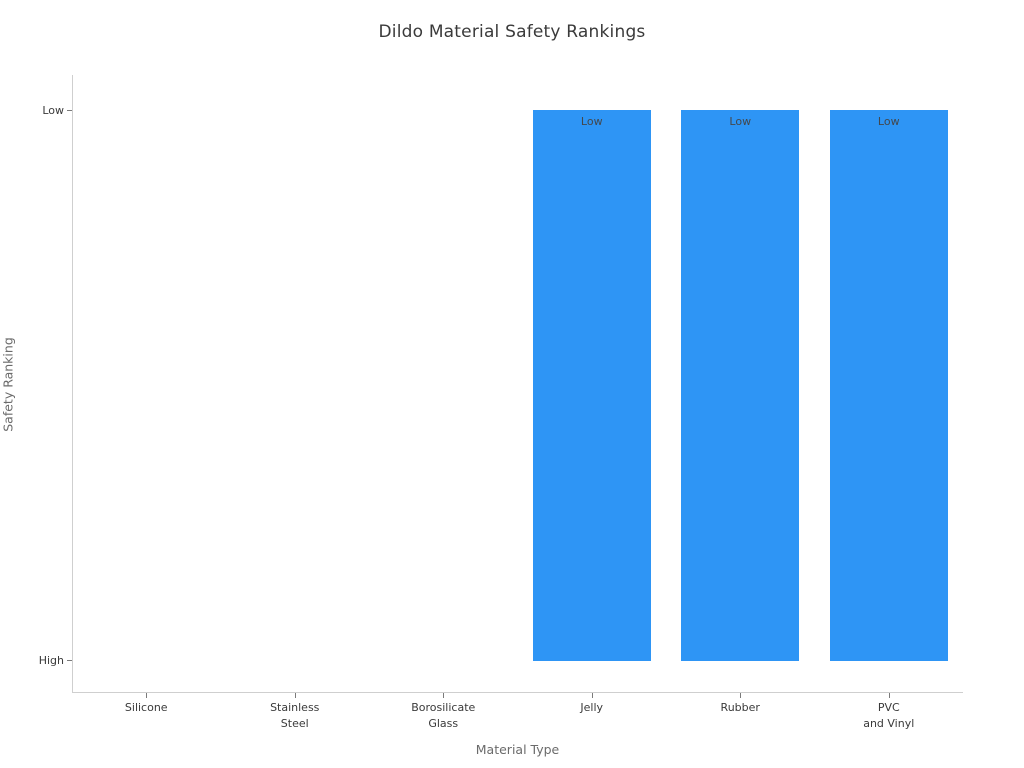 The width and height of the screenshot is (1024, 768). What do you see at coordinates (443, 715) in the screenshot?
I see `x-tick-label: Borosilicate Glass` at bounding box center [443, 715].